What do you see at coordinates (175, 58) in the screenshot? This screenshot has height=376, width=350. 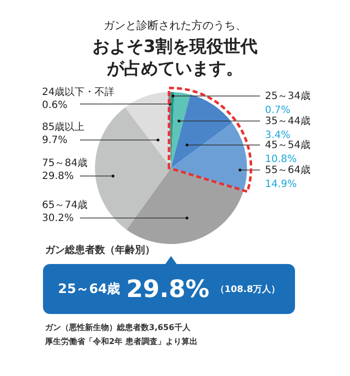 I see `chart-subtitle: およそ3割を現役世代が占めています。` at bounding box center [175, 58].